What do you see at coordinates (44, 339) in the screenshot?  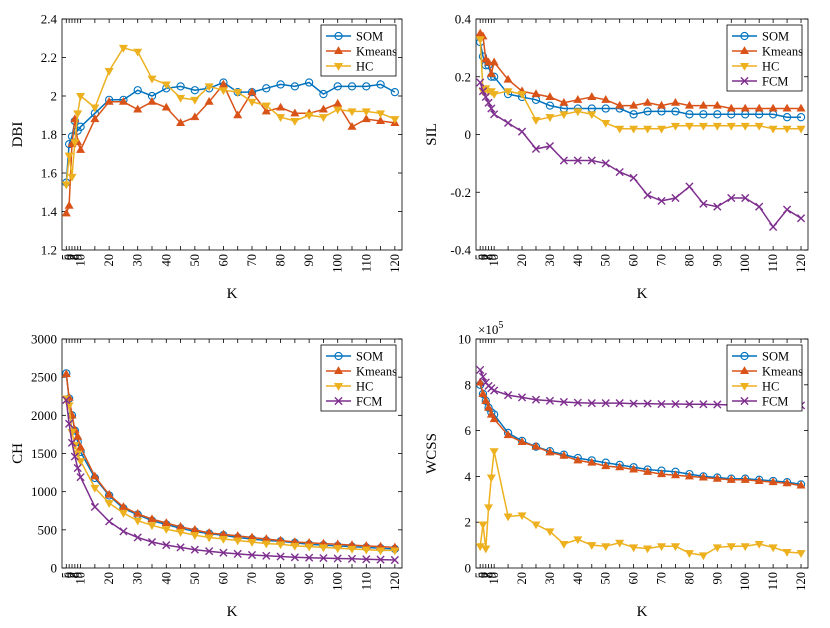 I see `y-tick-label: 3000` at bounding box center [44, 339].